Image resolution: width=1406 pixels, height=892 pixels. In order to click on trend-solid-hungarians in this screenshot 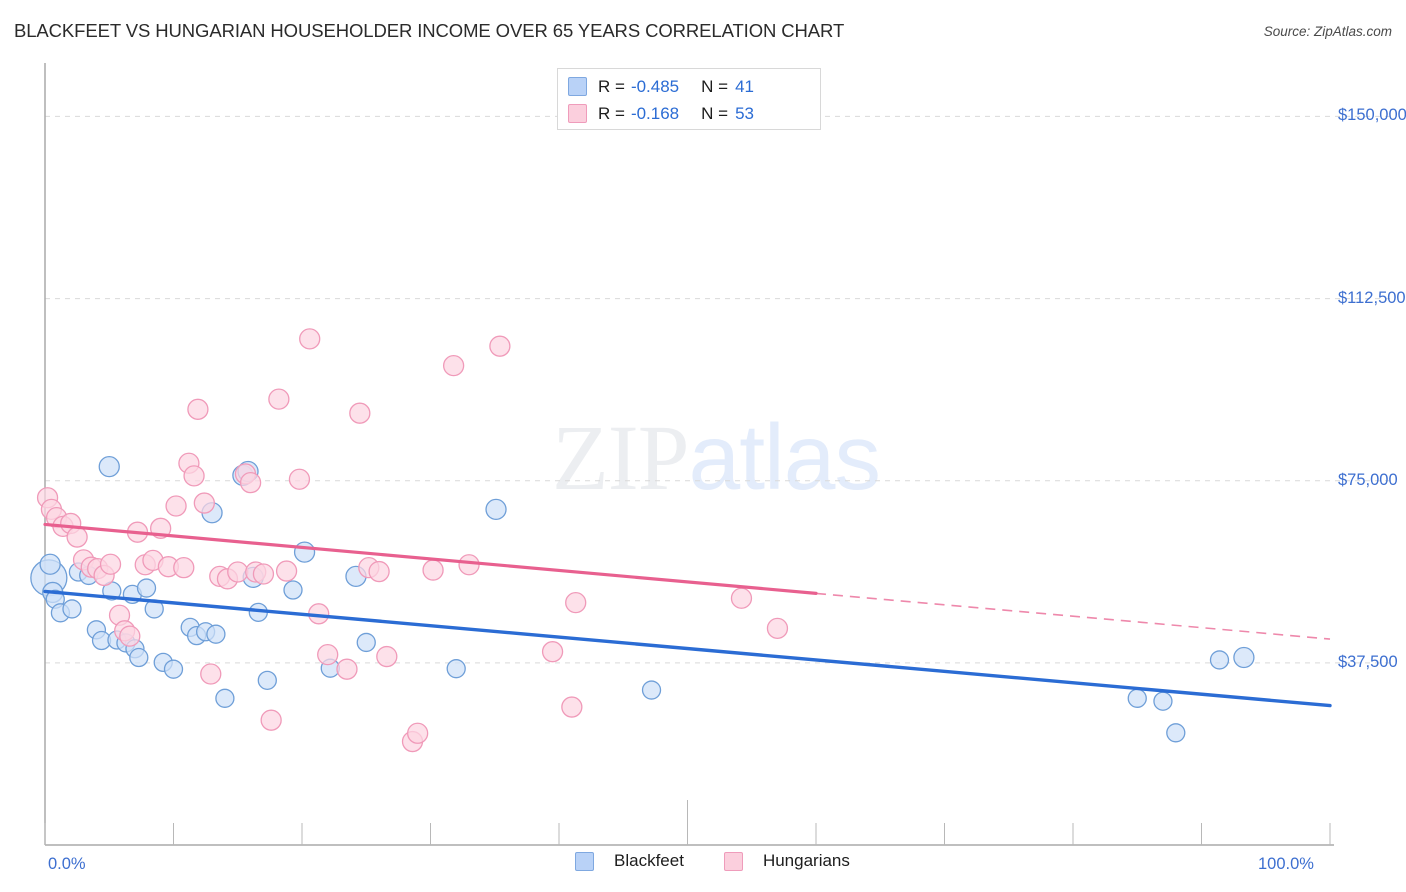, I will do `click(430, 559)`.